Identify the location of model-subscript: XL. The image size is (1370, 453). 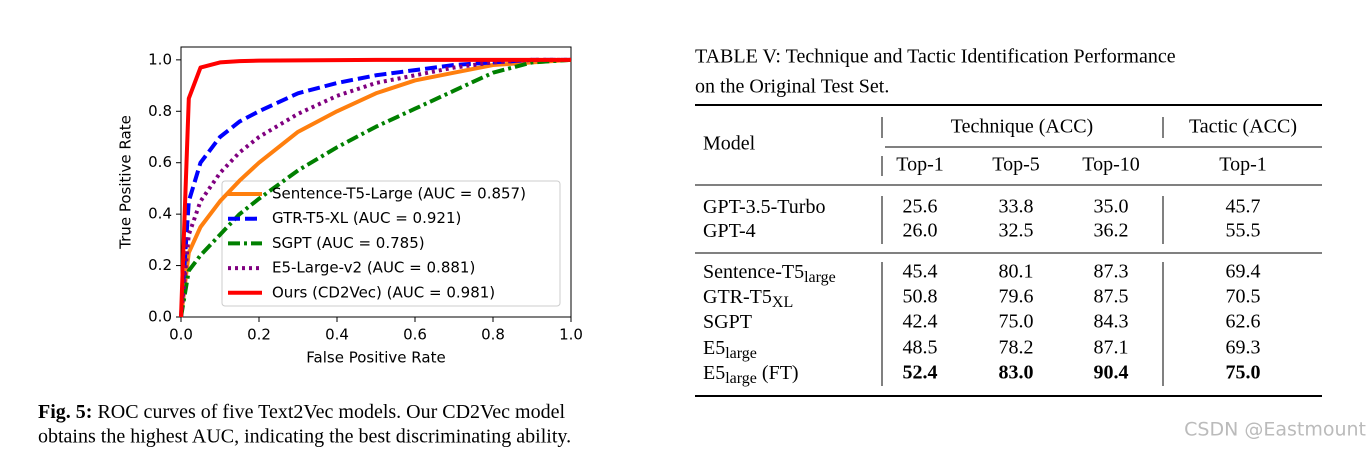
(782, 302).